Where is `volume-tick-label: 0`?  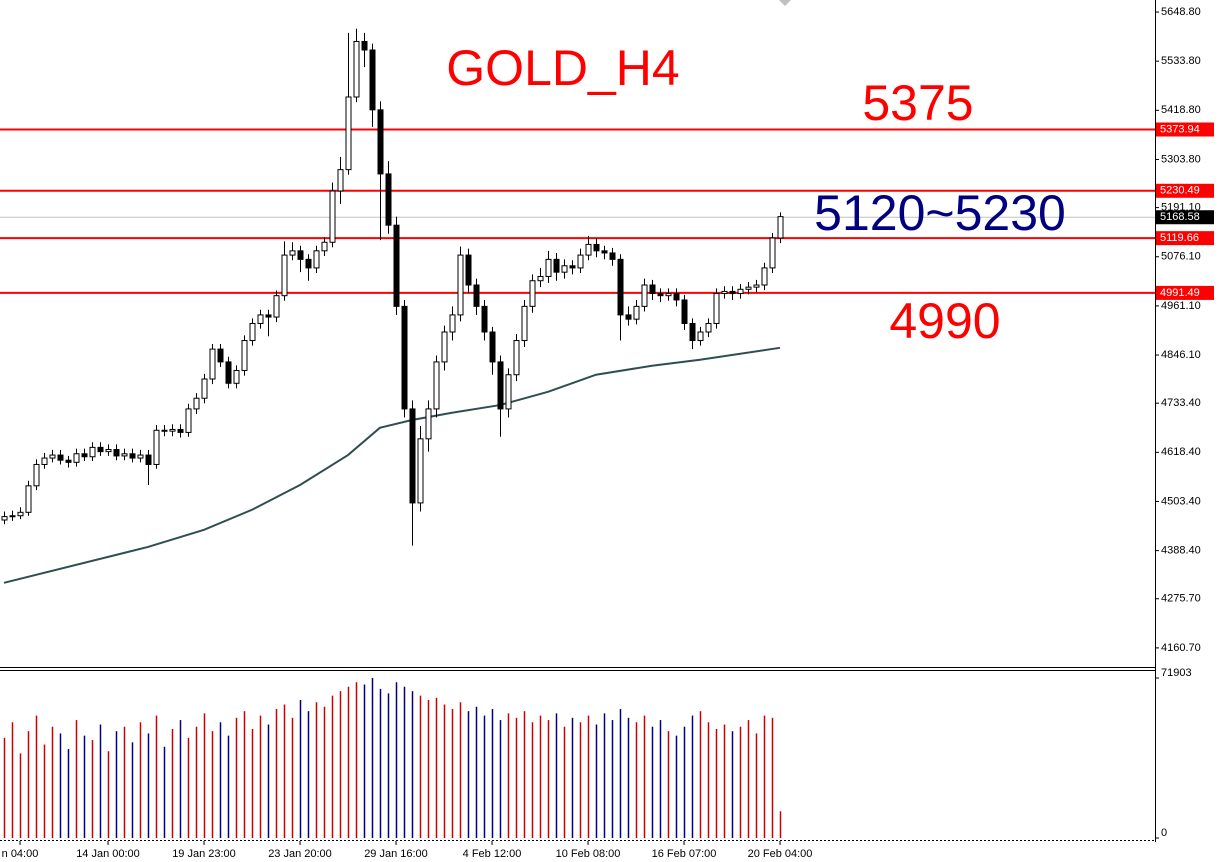 volume-tick-label: 0 is located at coordinates (1164, 833).